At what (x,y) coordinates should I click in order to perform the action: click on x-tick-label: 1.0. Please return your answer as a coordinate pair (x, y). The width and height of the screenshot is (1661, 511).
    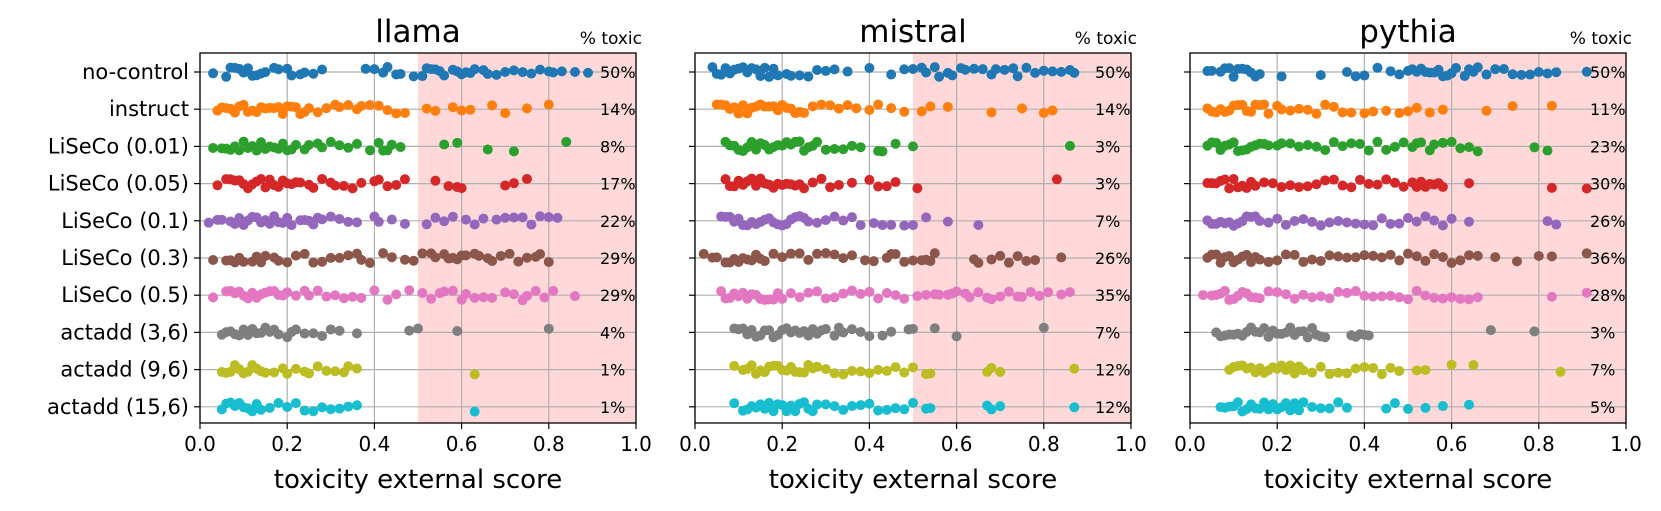
    Looking at the image, I should click on (1131, 444).